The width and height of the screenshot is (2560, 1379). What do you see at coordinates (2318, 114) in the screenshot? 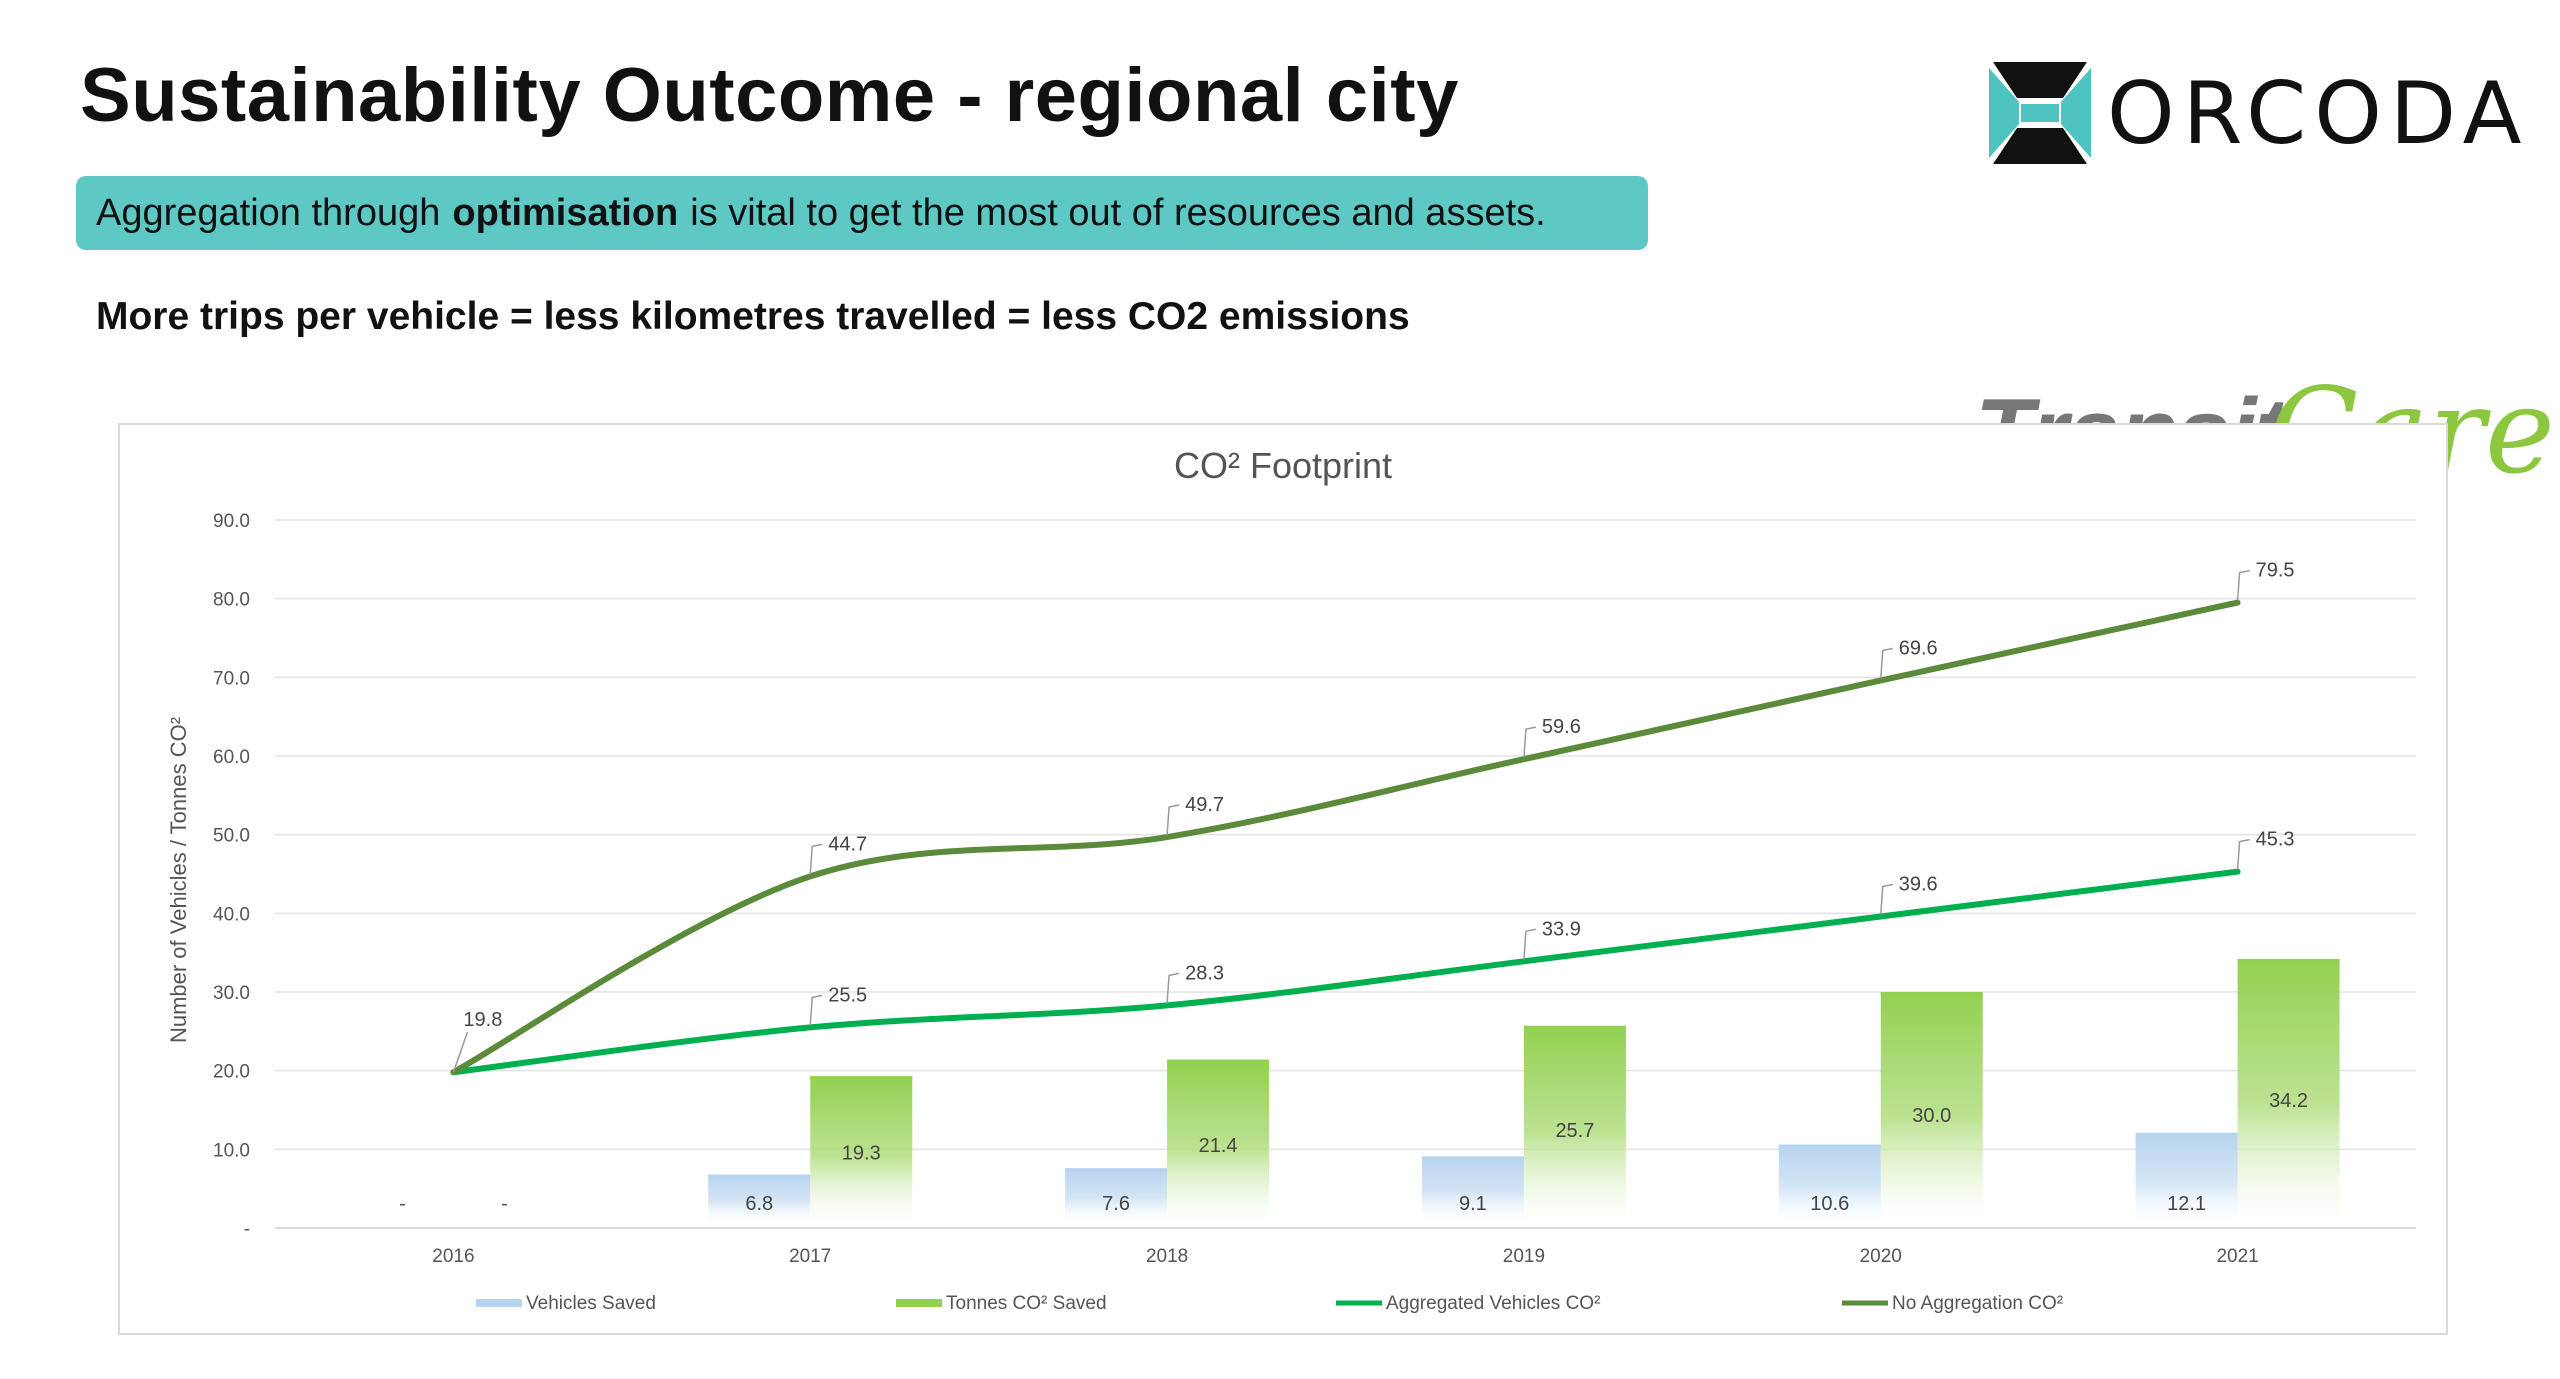
I see `orcoda-wordmark: ORCODA` at bounding box center [2318, 114].